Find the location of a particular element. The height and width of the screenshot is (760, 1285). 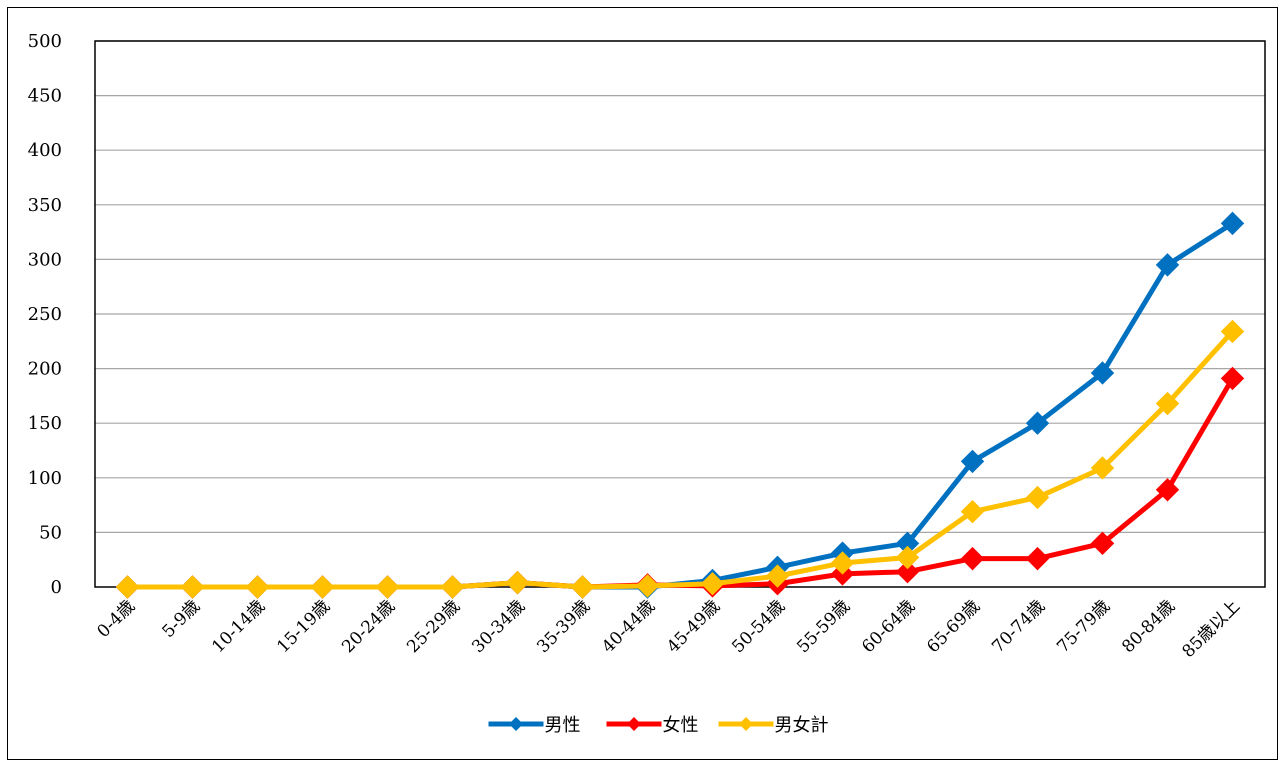

y-tick-label: 350 is located at coordinates (45, 205).